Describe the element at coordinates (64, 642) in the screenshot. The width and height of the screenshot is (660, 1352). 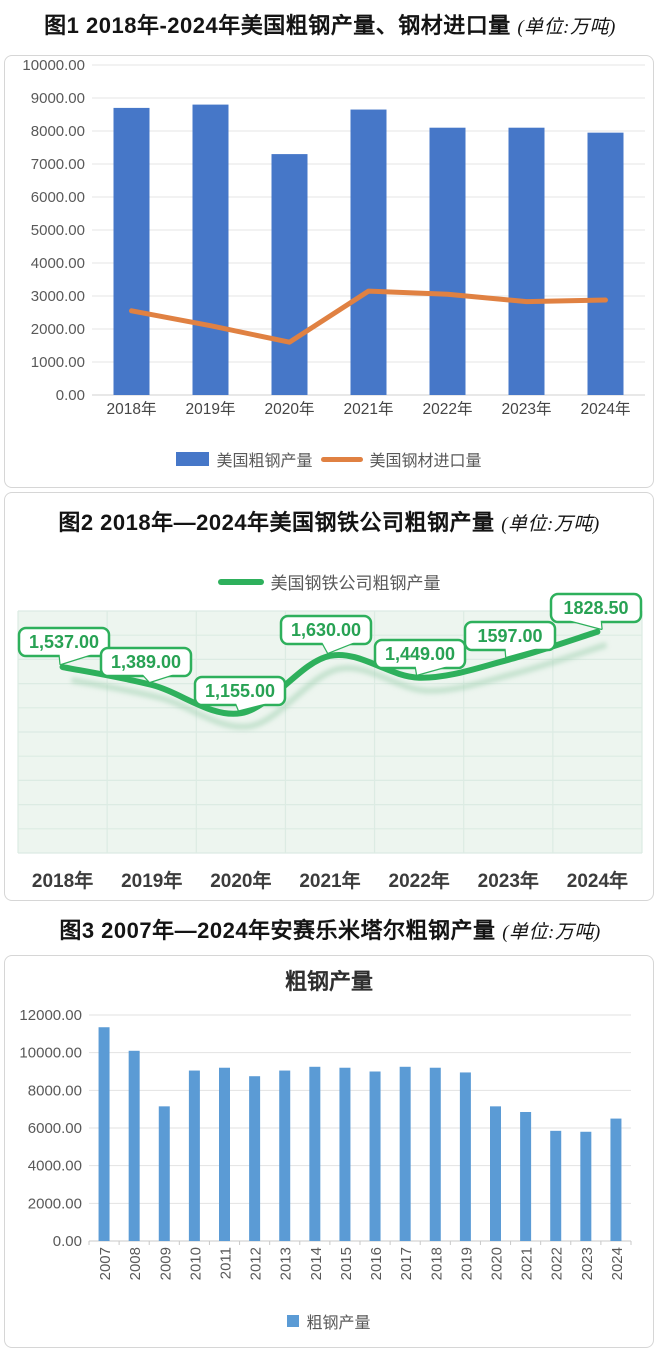
I see `svg-text: 1,537.00` at that location.